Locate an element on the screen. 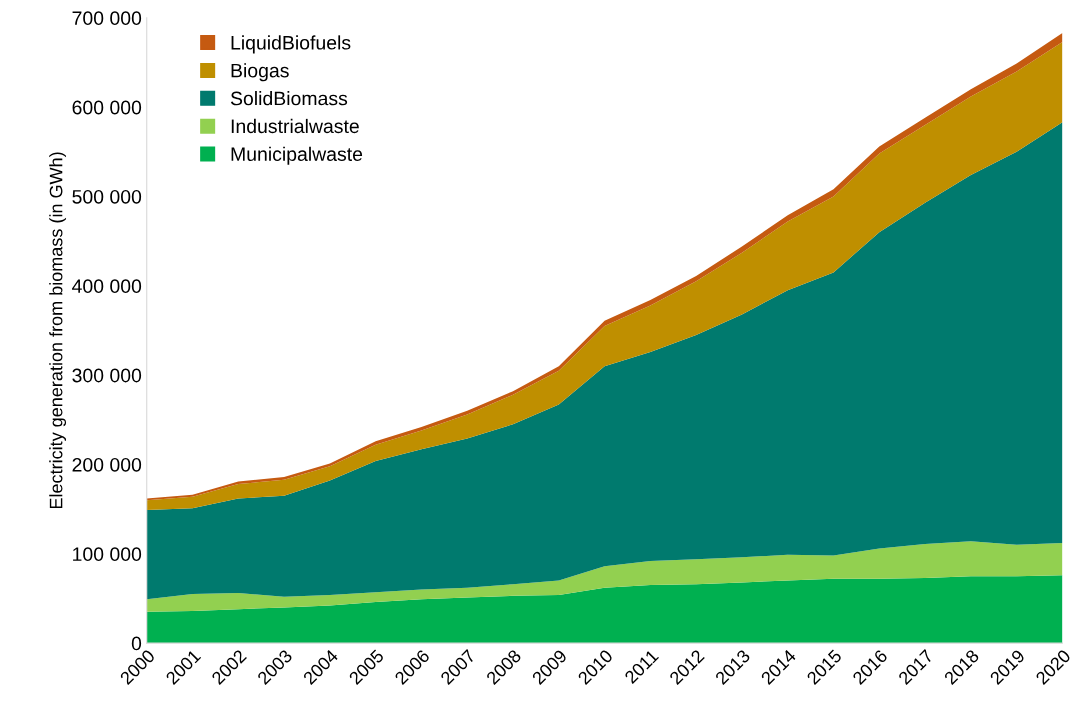  y-tick-label: 200 000 is located at coordinates (107, 464).